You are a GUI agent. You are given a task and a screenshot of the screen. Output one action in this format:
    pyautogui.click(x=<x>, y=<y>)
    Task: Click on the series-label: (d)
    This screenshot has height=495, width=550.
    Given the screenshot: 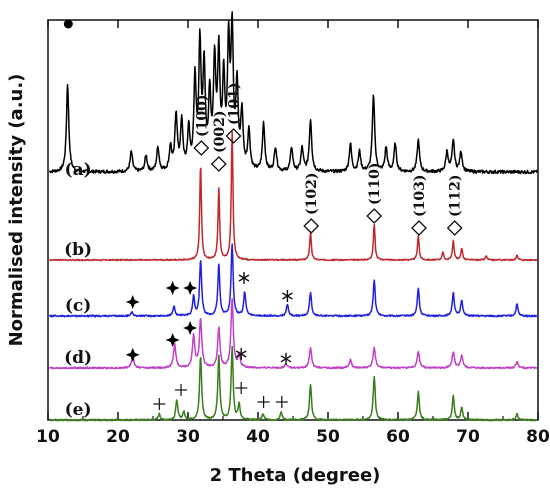 What is the action you would take?
    pyautogui.click(x=78, y=358)
    